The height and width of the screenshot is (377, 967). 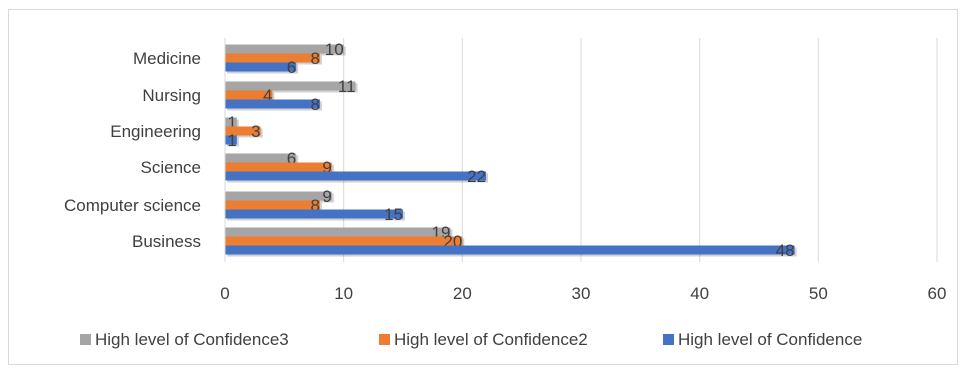 What do you see at coordinates (314, 58) in the screenshot?
I see `data-label-medicine-series-2: 8` at bounding box center [314, 58].